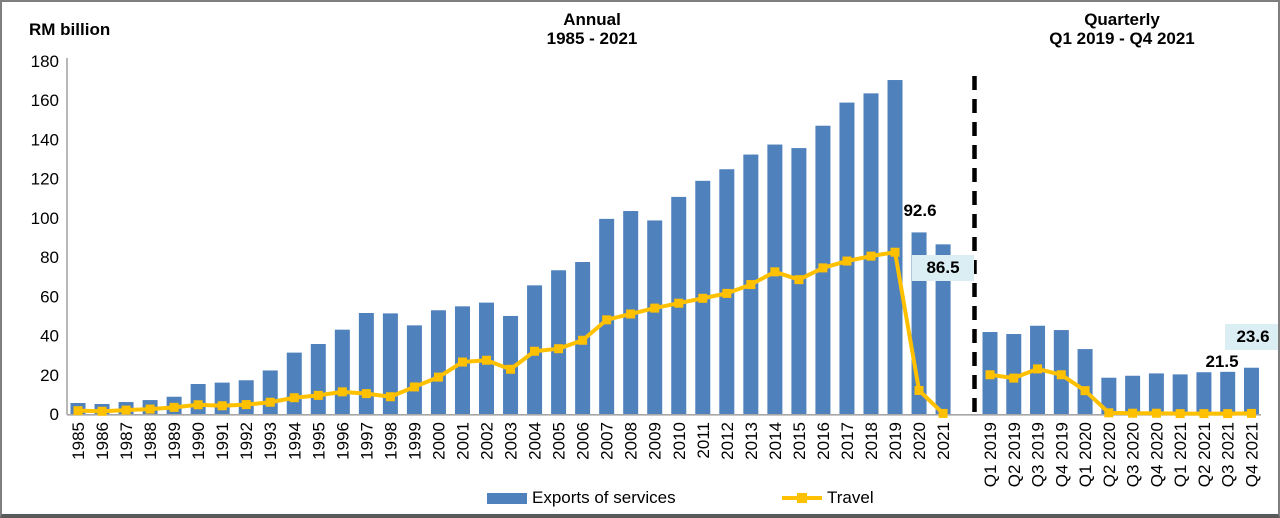  I want to click on x-tick-label: 1988, so click(150, 441).